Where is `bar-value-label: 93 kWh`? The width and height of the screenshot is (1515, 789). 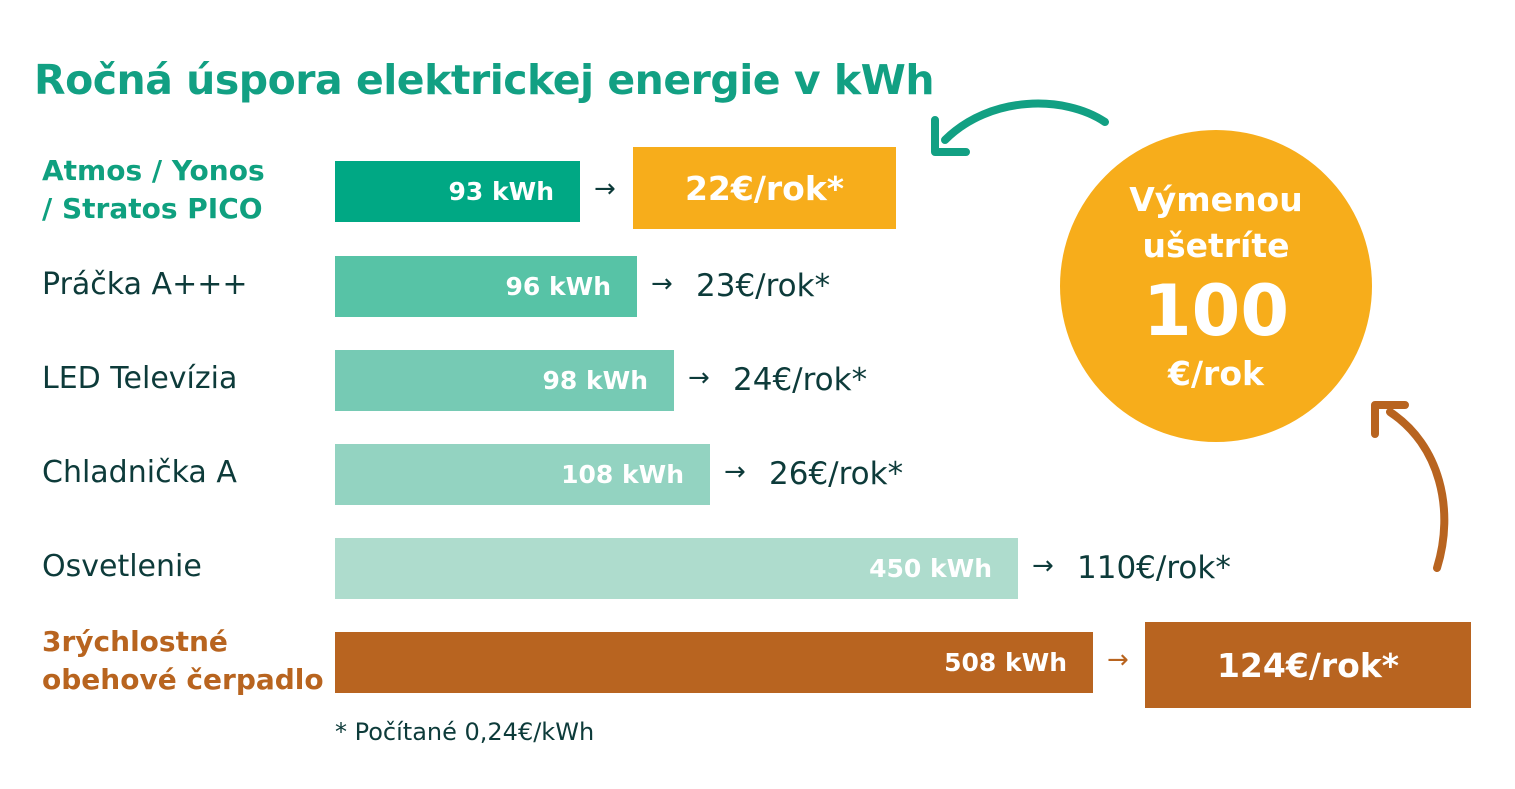
bar-value-label: 93 kWh is located at coordinates (501, 191).